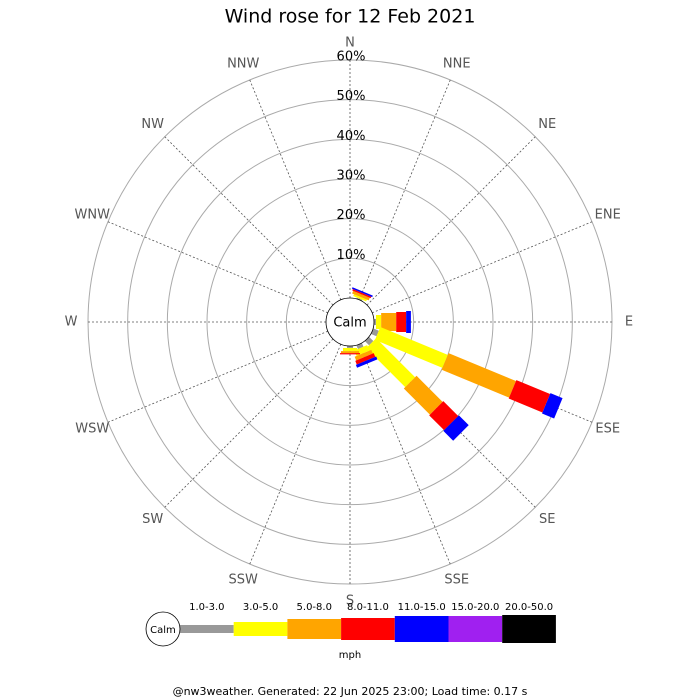 This screenshot has width=700, height=700. What do you see at coordinates (350, 601) in the screenshot?
I see `direction-label: S` at bounding box center [350, 601].